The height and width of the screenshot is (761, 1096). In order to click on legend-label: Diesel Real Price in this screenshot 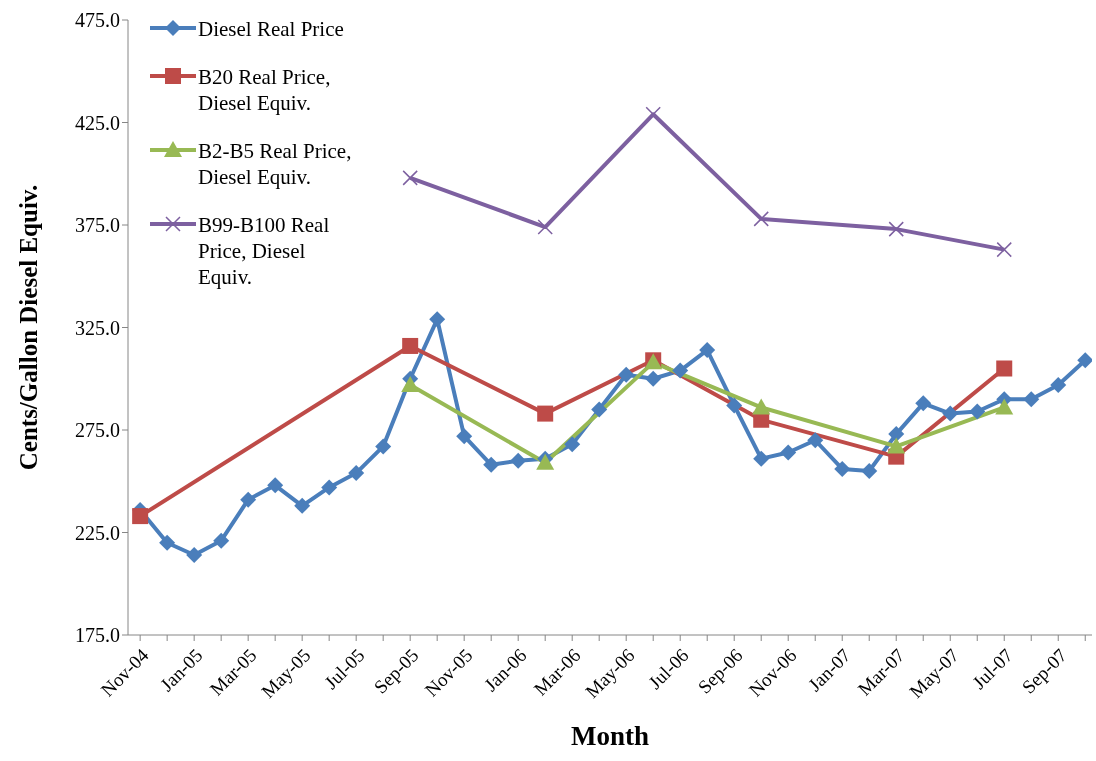, I will do `click(271, 29)`.